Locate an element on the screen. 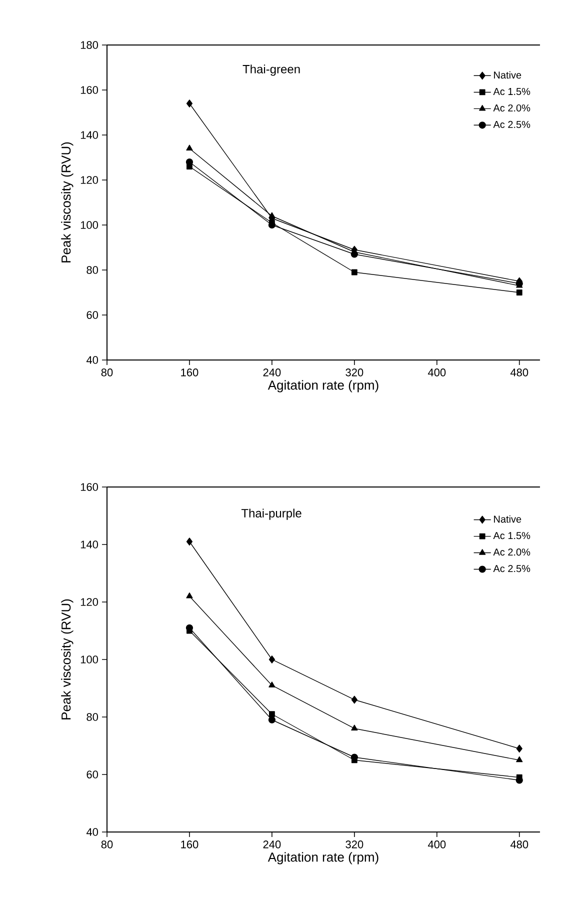 This screenshot has width=586, height=898. text: Thai-green is located at coordinates (271, 70).